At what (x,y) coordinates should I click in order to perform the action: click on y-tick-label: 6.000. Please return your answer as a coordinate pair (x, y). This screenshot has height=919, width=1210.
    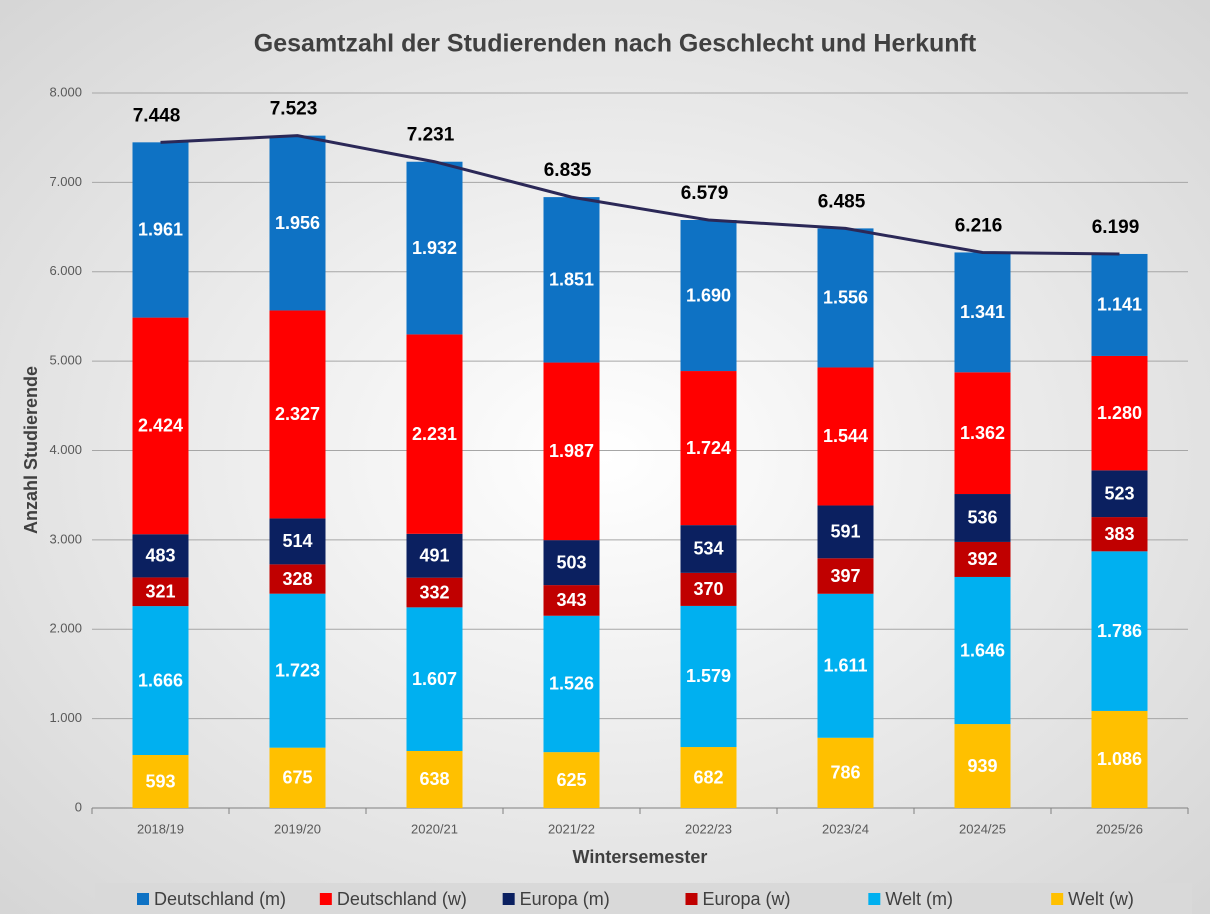
    Looking at the image, I should click on (65, 270).